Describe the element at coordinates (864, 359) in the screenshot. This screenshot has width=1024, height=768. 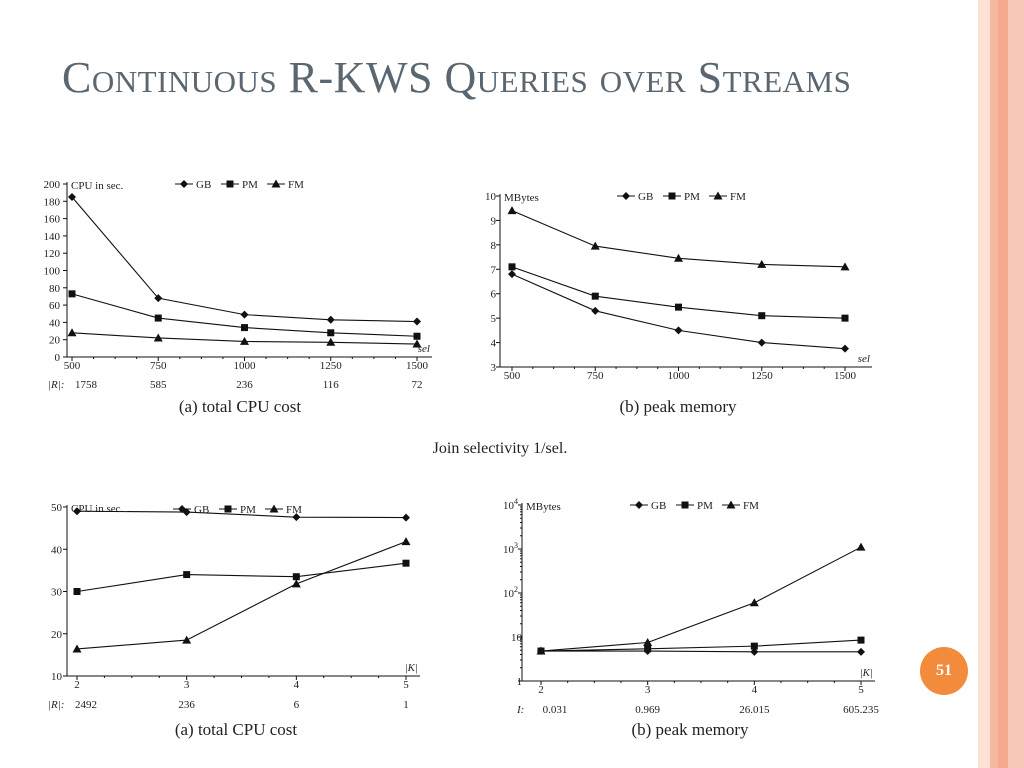
I see `x-axis-title: sel` at that location.